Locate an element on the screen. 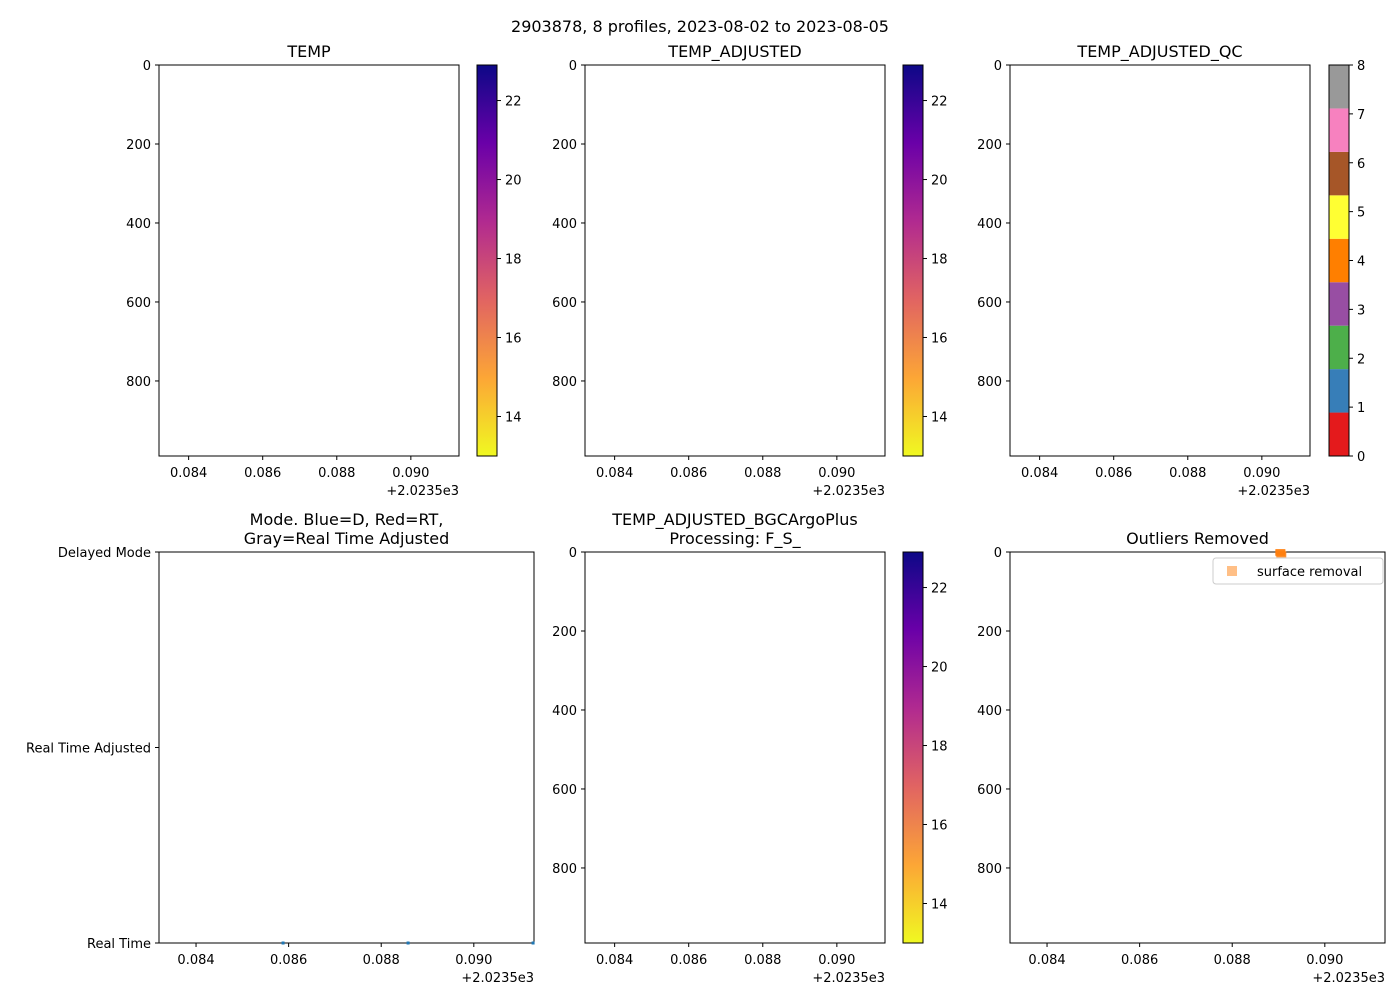  mode-y-tick-label: Real Time Adjusted is located at coordinates (88, 749).